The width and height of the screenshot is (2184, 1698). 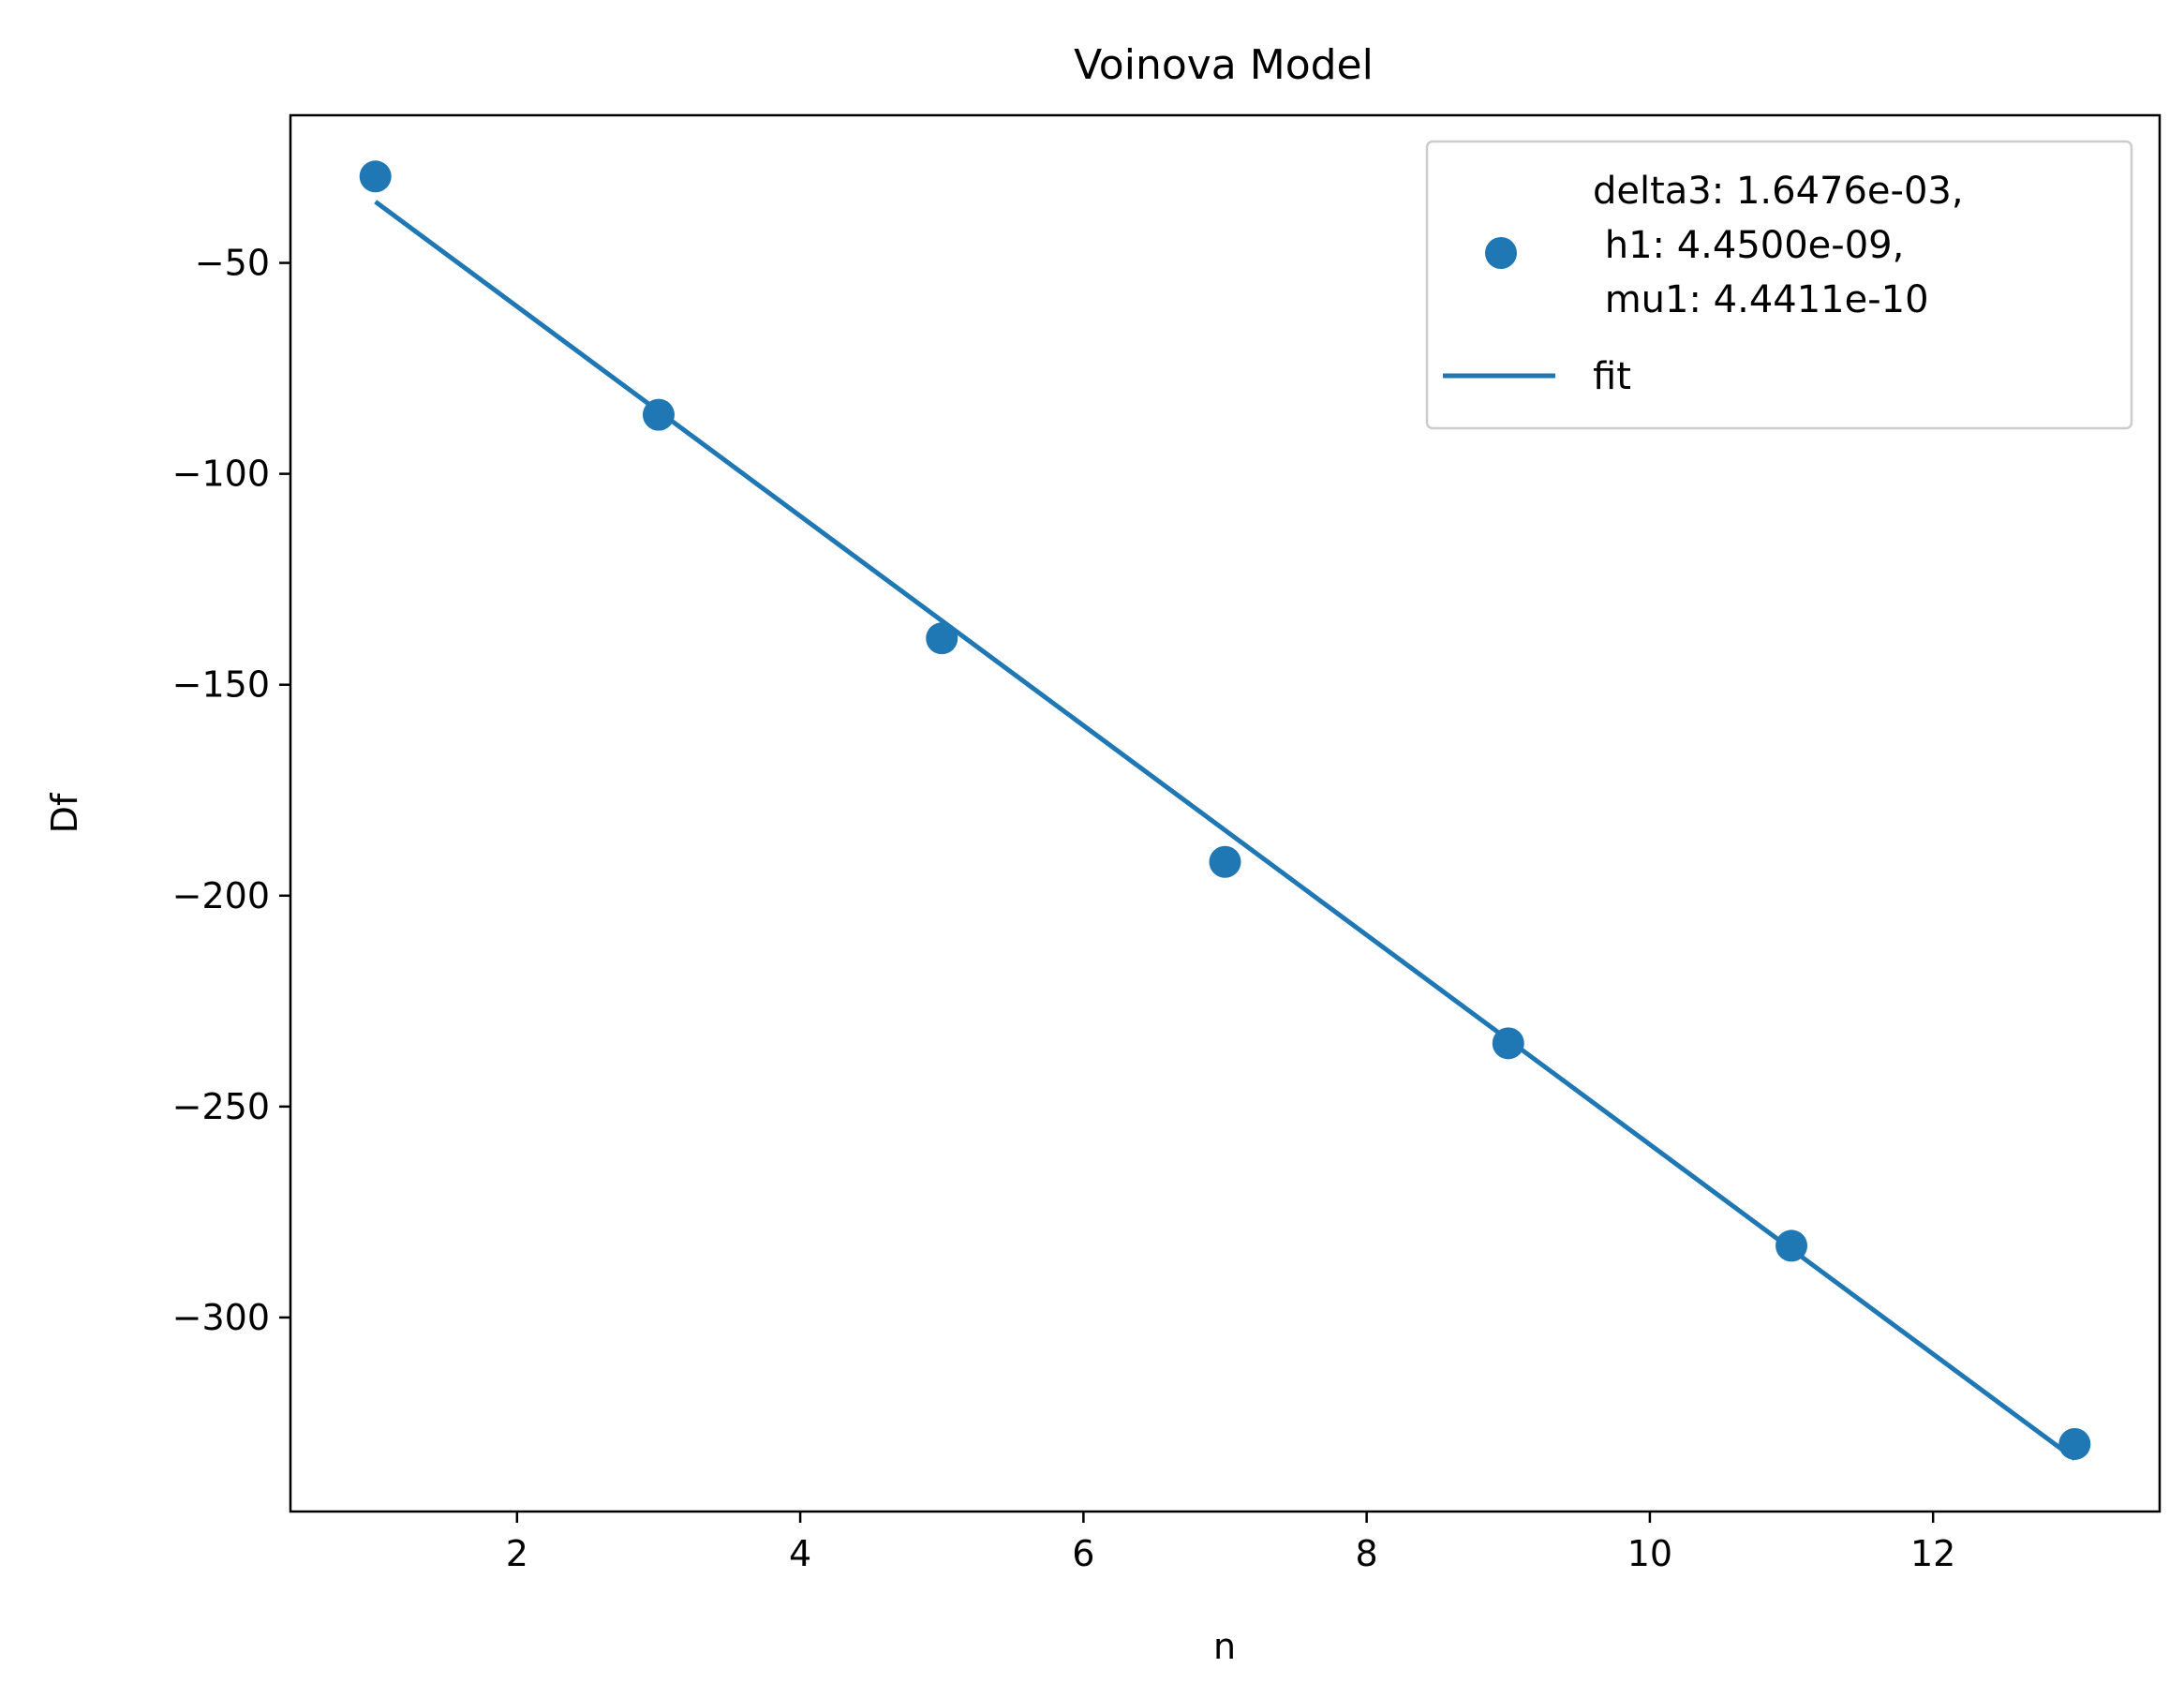 I want to click on y-tick-label: −200, so click(x=221, y=895).